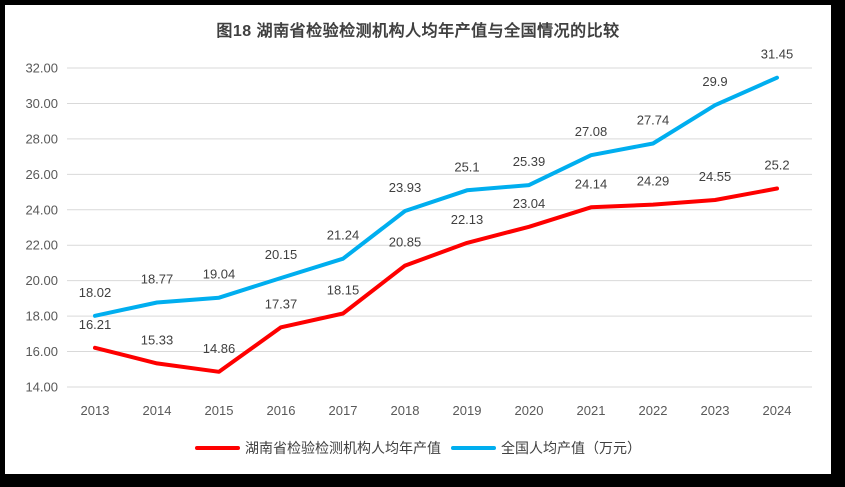  I want to click on y-tick-label: 14.00, so click(41, 387).